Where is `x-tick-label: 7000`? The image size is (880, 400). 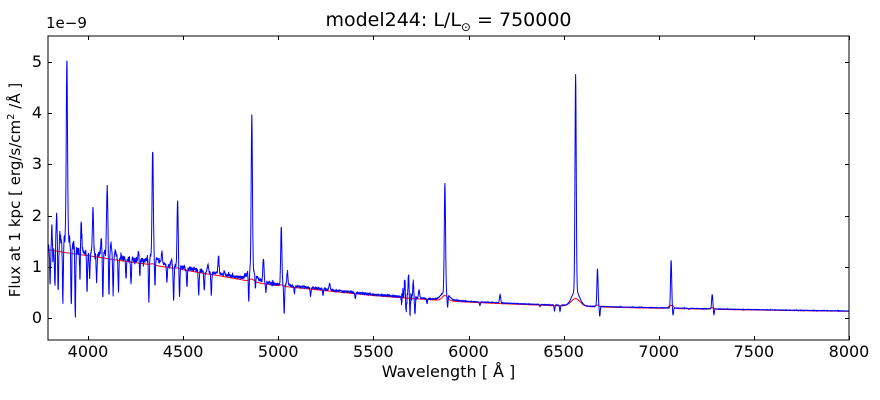 x-tick-label: 7000 is located at coordinates (659, 351).